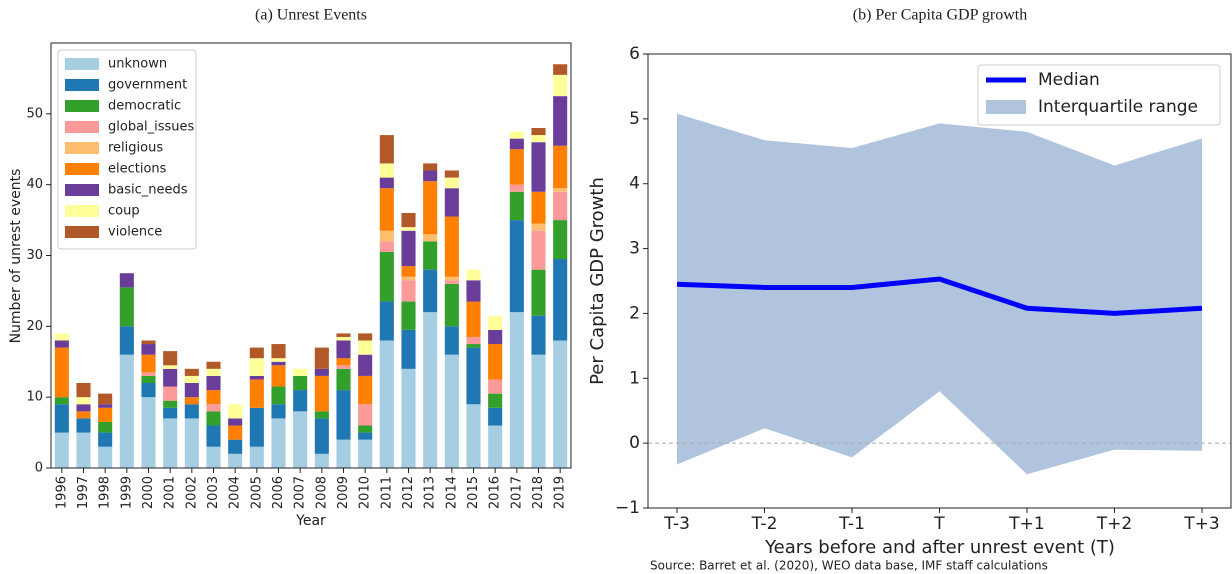 The height and width of the screenshot is (574, 1232). Describe the element at coordinates (634, 119) in the screenshot. I see `y-tick-label: 5` at that location.